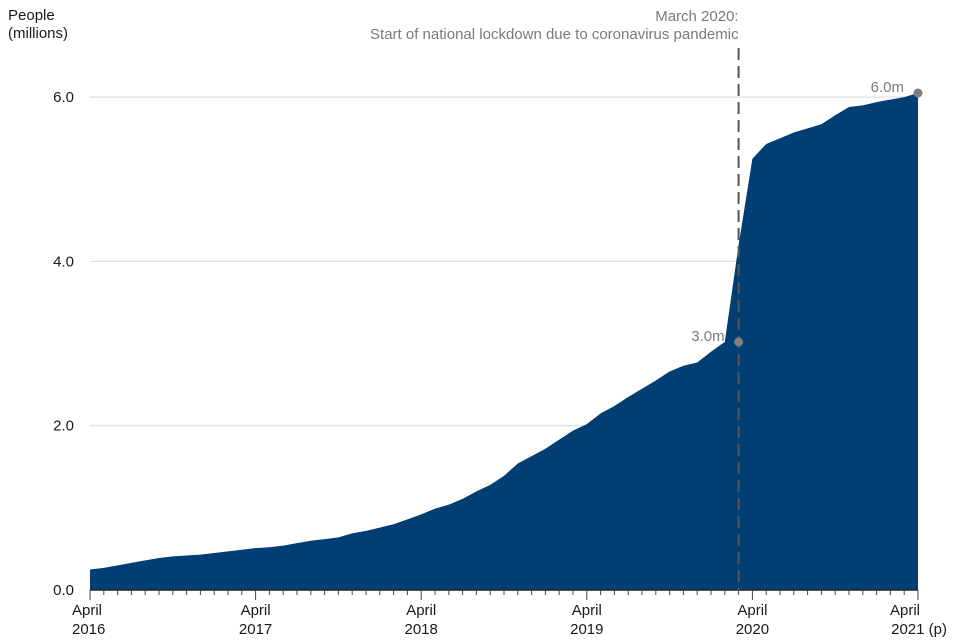 Image resolution: width=960 pixels, height=640 pixels. What do you see at coordinates (63, 261) in the screenshot?
I see `y-tick-label: 4.0` at bounding box center [63, 261].